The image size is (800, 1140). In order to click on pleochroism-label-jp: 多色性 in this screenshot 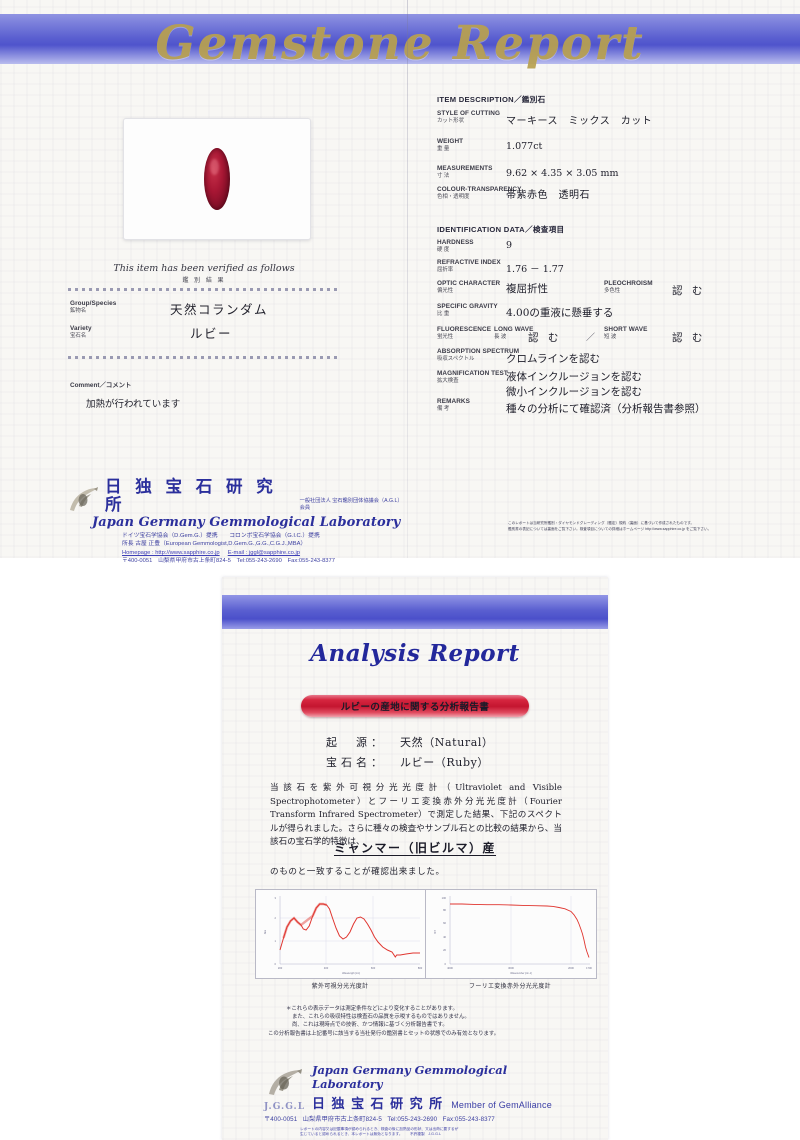, I will do `click(612, 290)`.